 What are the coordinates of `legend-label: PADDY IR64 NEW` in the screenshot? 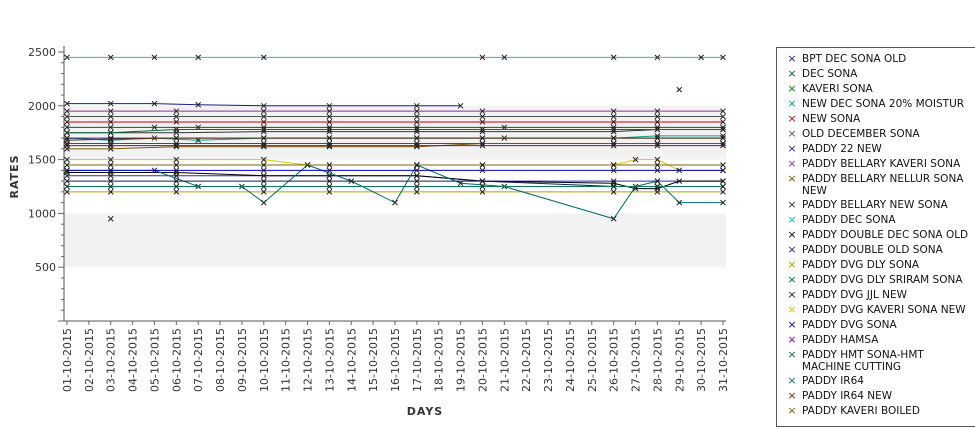 It's located at (847, 396).